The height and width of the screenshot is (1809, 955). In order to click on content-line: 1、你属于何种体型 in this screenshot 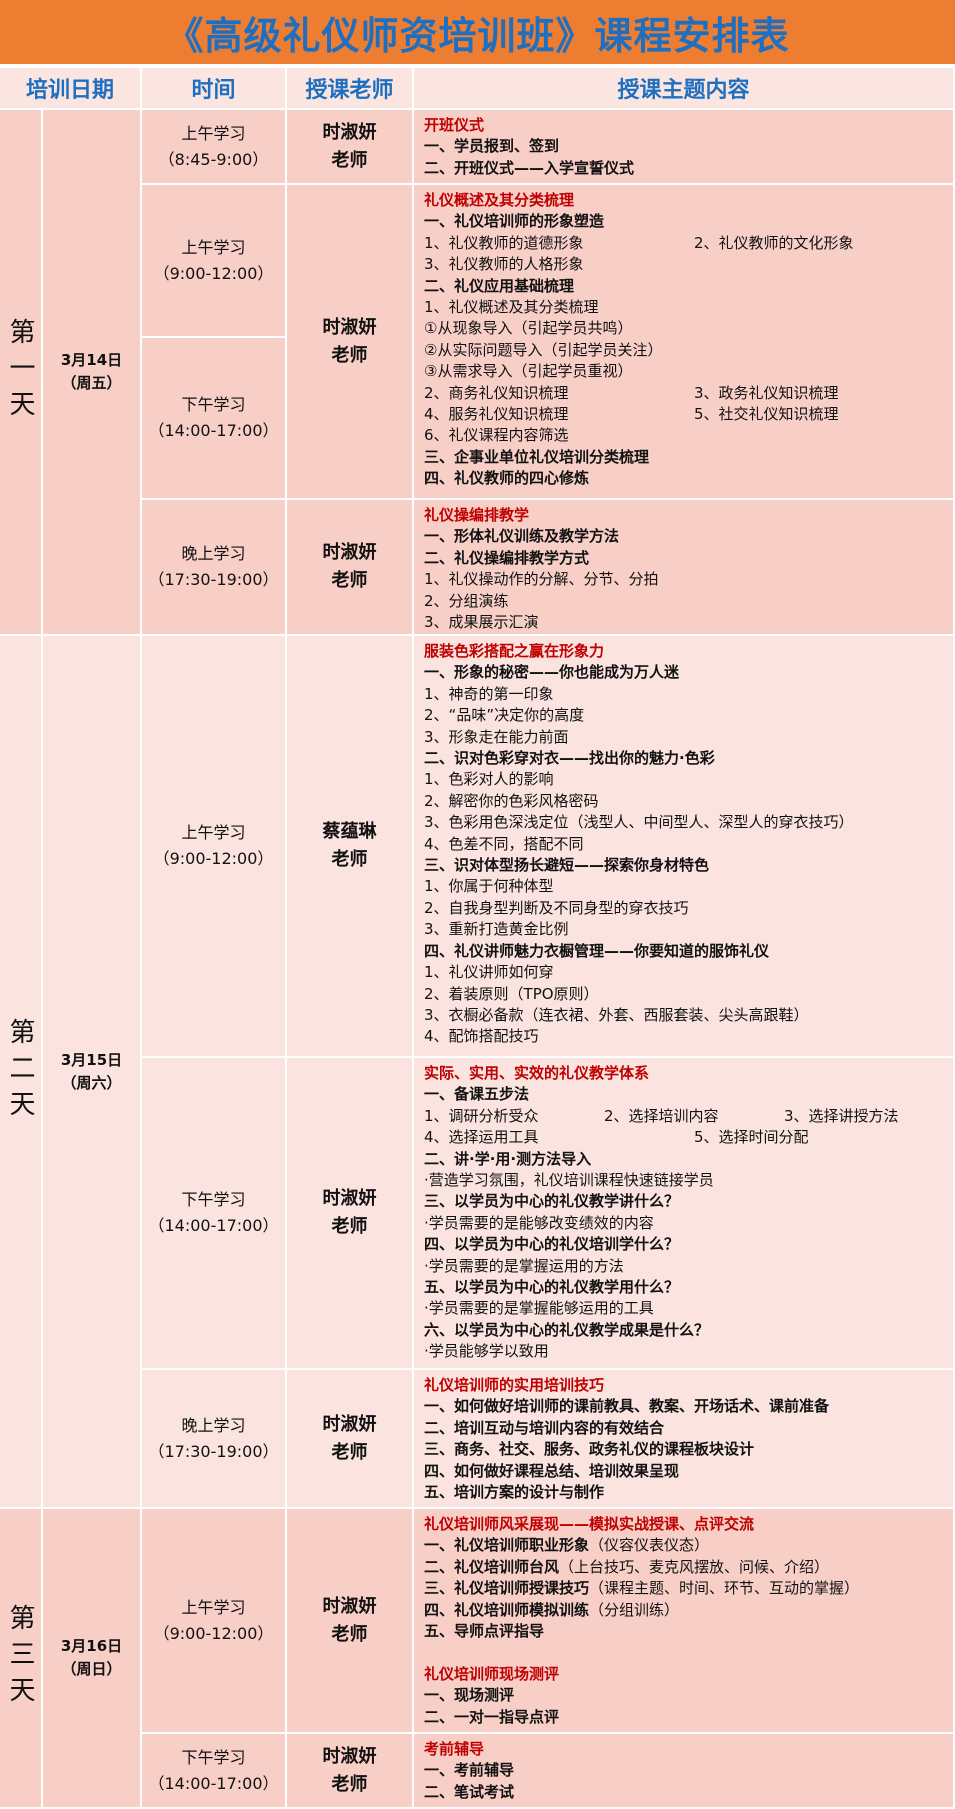, I will do `click(489, 886)`.